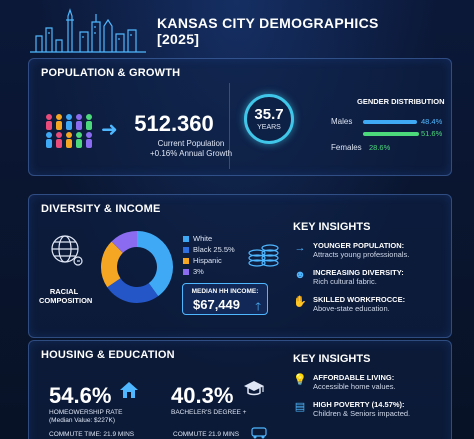 The width and height of the screenshot is (474, 439). Describe the element at coordinates (111, 73) in the screenshot. I see `population-section-title: POPULATION & GROWTH` at that location.